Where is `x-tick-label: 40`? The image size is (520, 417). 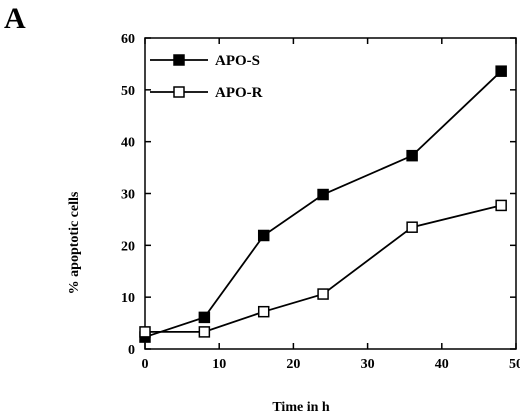 x-tick-label: 40 is located at coordinates (442, 364).